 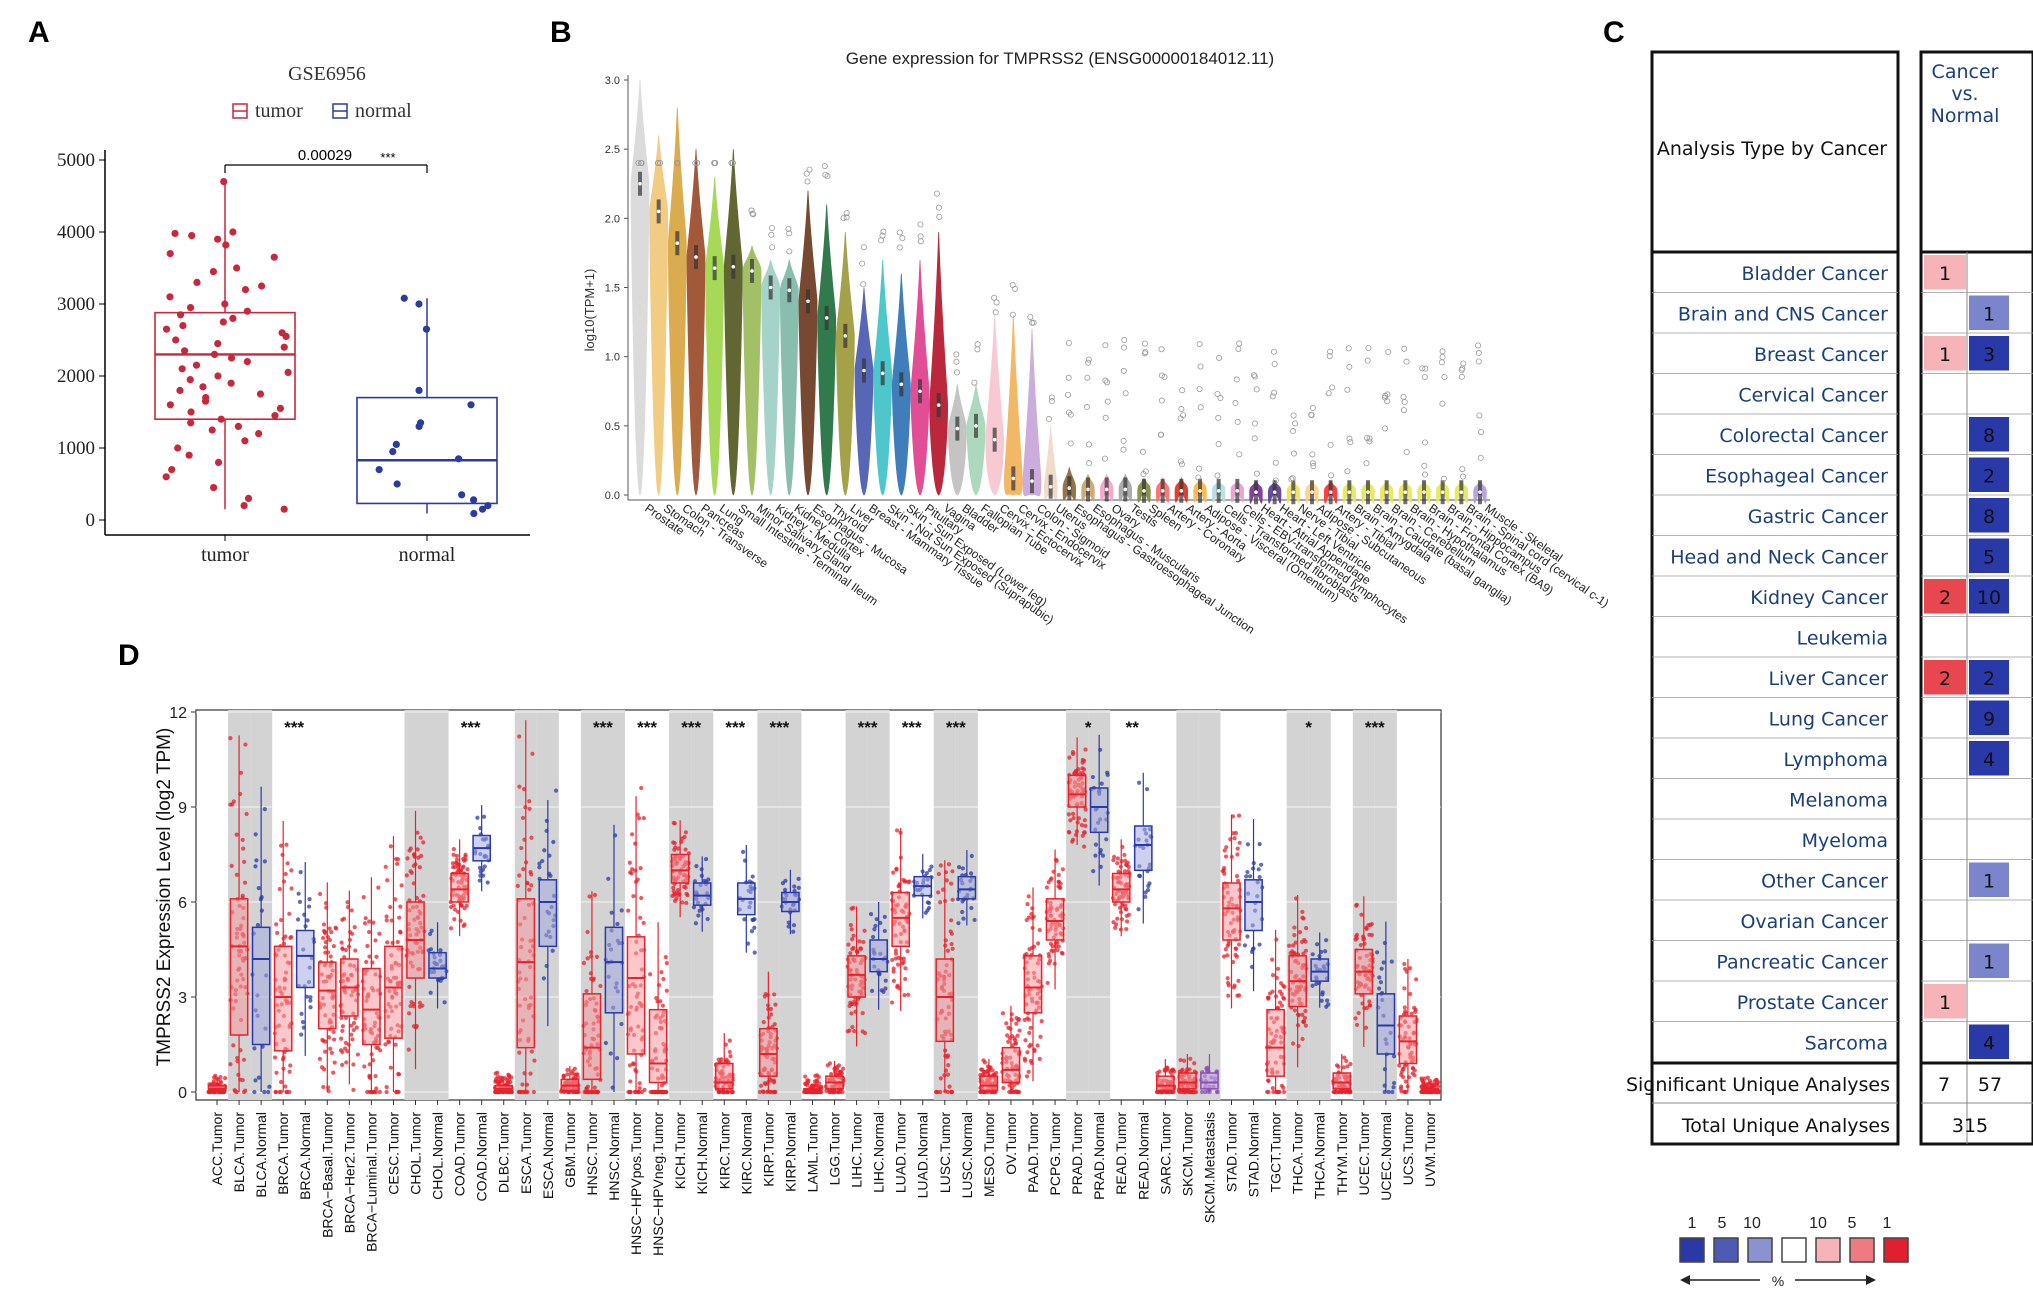 I want to click on chart-d-xtick-label: COAD.Normal, so click(x=482, y=1156).